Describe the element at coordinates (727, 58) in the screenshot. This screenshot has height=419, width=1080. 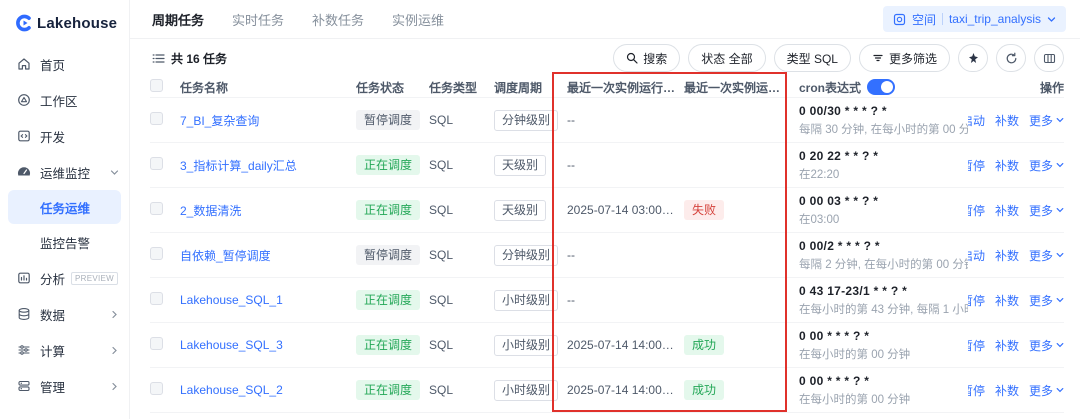
I see `status-filter-button: 状态 全部` at that location.